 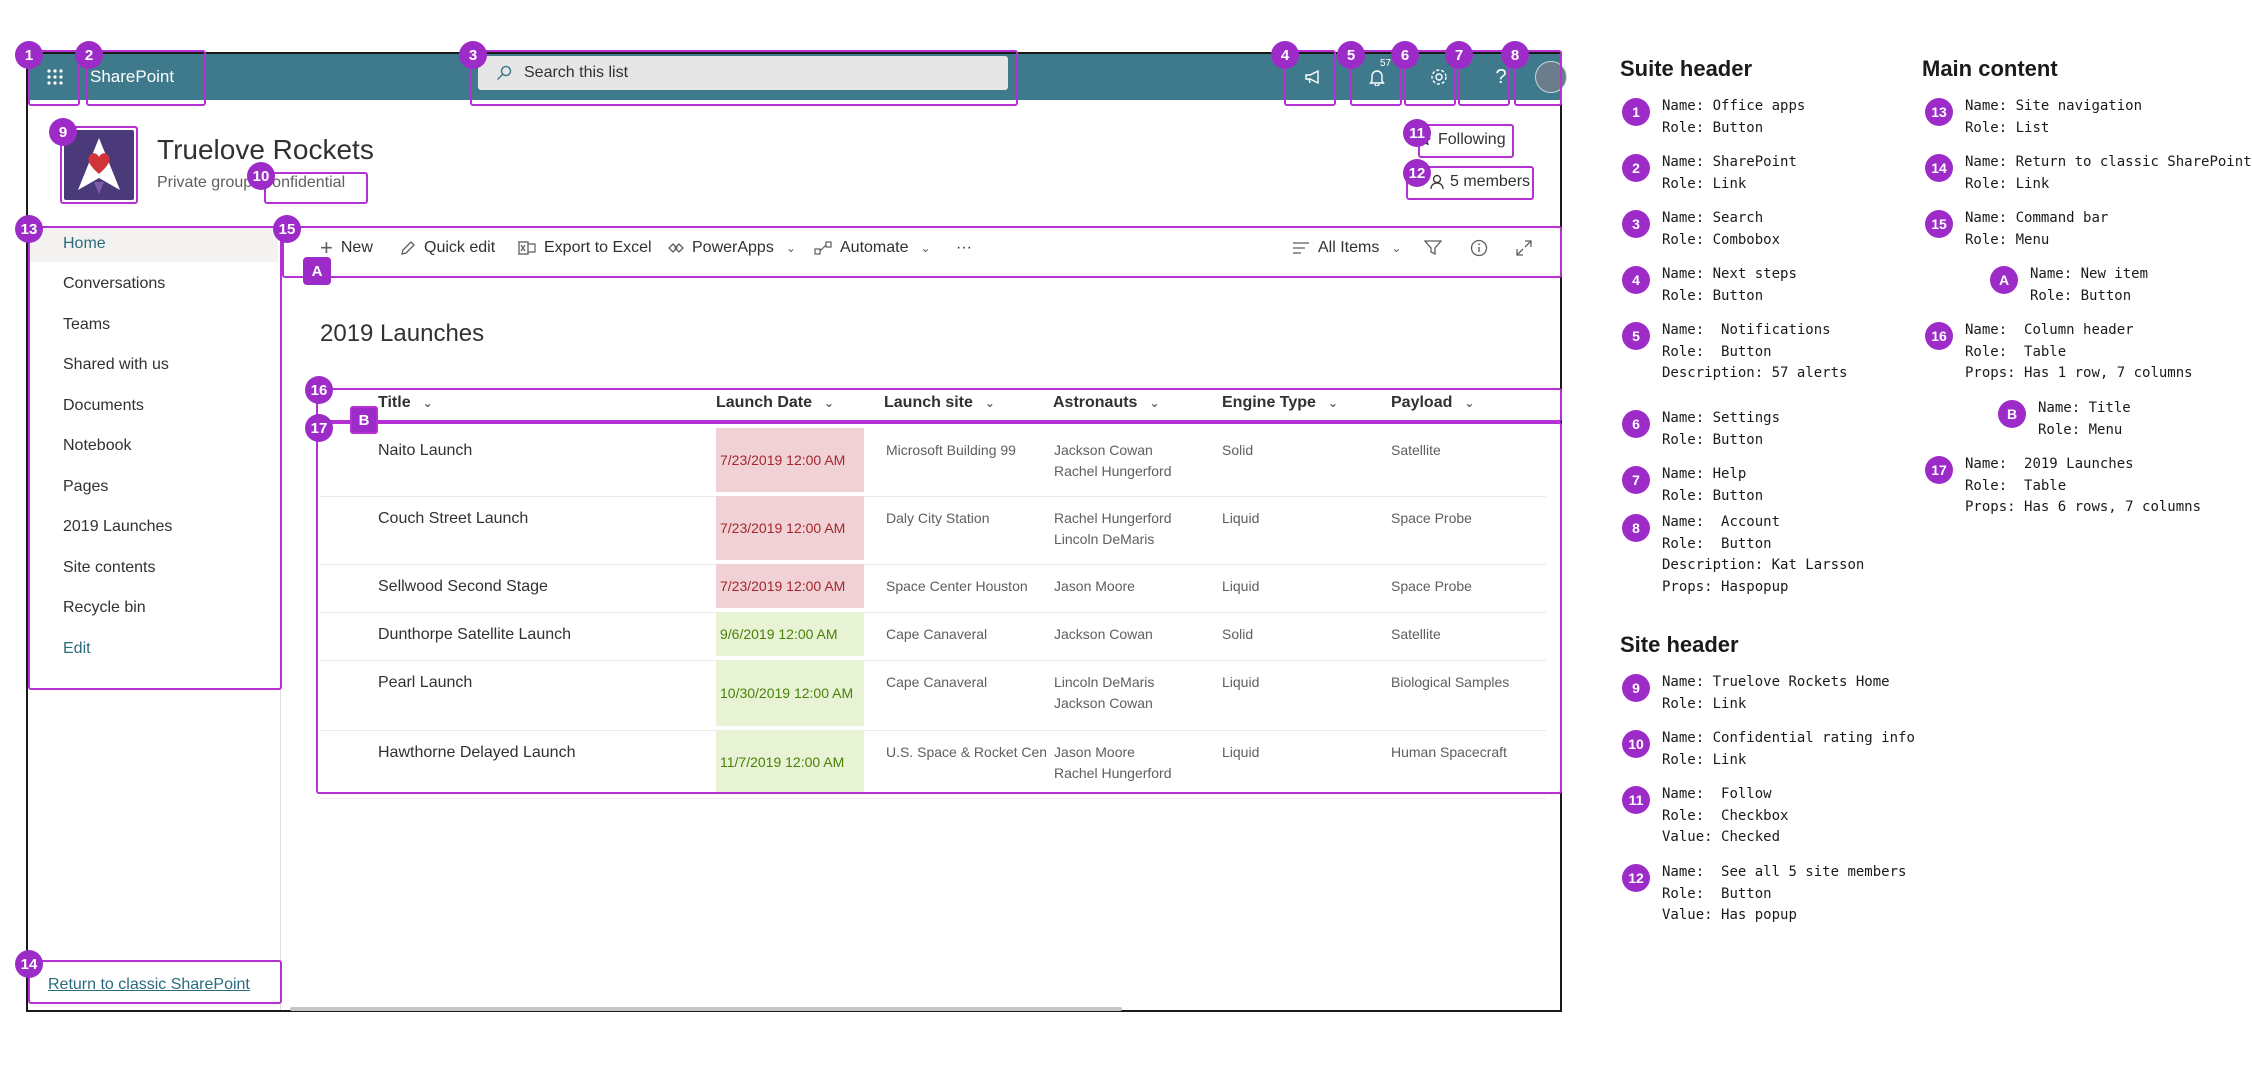 I want to click on site-members-button: 5 members, so click(x=1480, y=182).